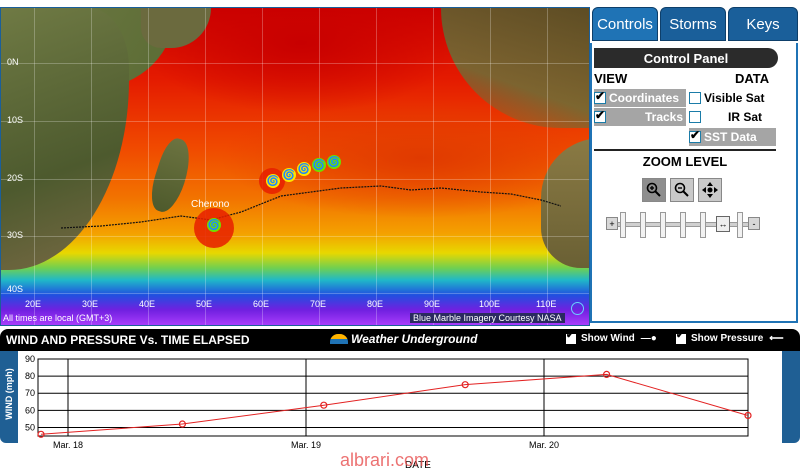 This screenshot has height=471, width=800. I want to click on visible-sat-checkbox, so click(695, 98).